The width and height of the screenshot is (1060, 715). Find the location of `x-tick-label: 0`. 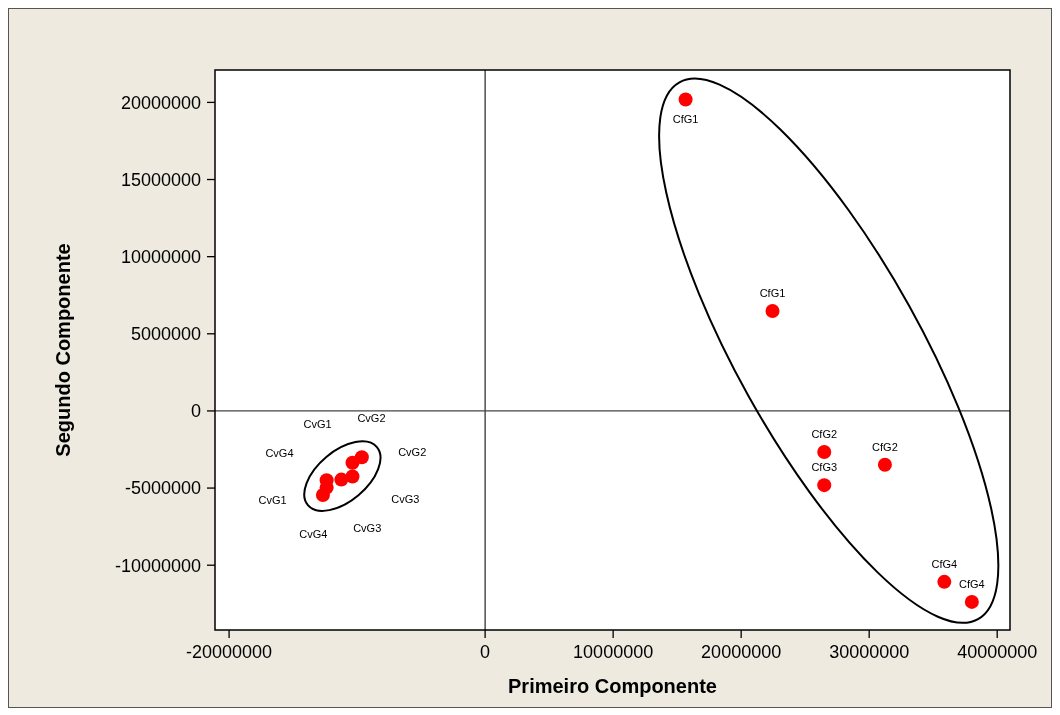

x-tick-label: 0 is located at coordinates (485, 652).